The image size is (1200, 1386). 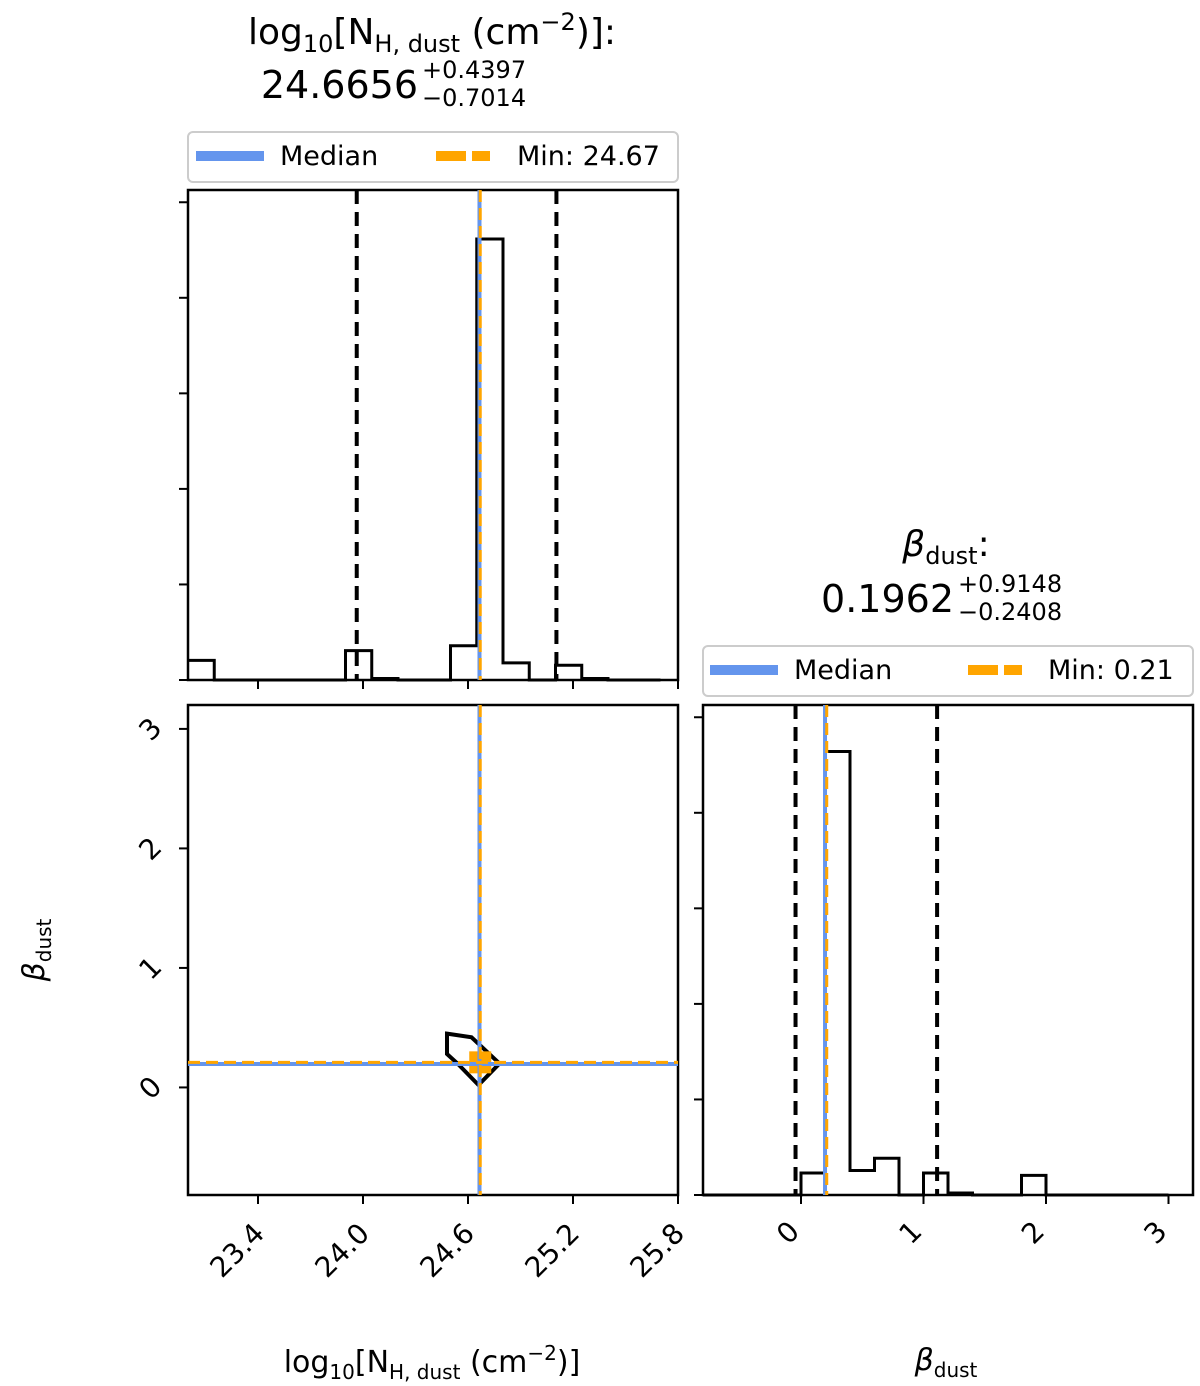 I want to click on beta-legend-min-label: Min: 0.21, so click(x=1111, y=670).